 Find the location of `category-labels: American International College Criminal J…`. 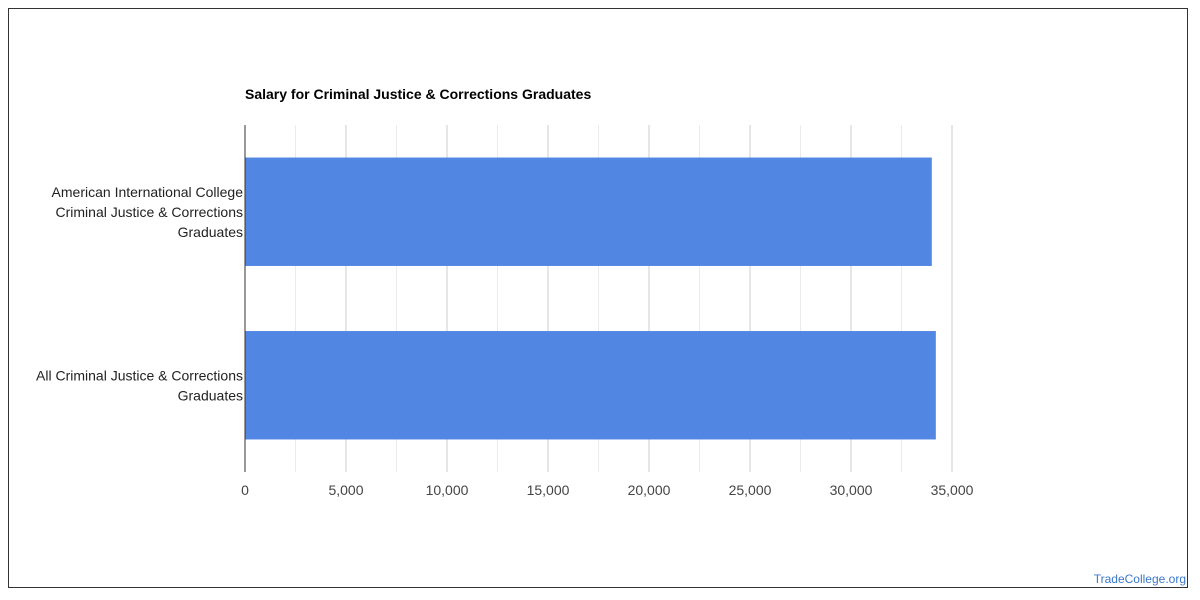

category-labels: American International College Criminal J… is located at coordinates (139, 294).